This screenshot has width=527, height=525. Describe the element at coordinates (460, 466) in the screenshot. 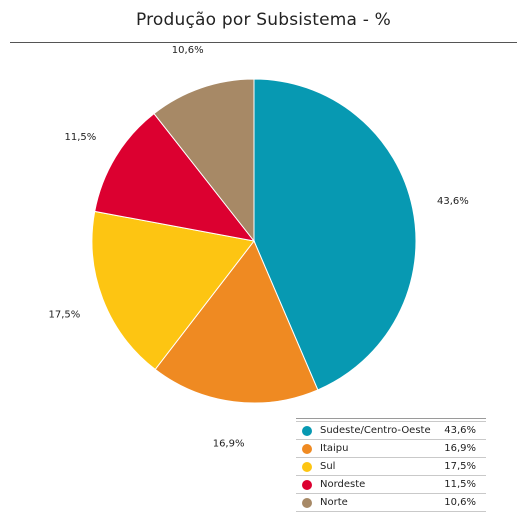

I see `legend-value: 17,5%` at that location.